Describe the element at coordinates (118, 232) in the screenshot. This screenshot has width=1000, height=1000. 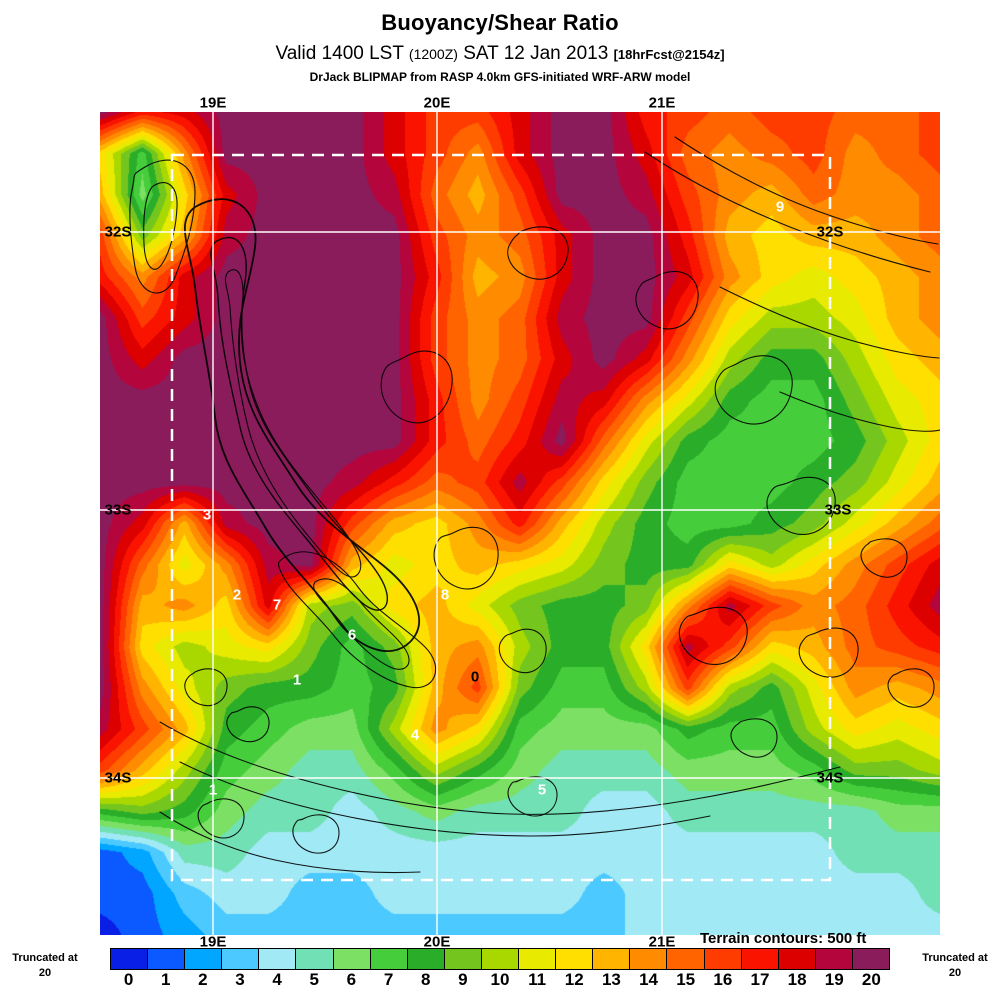
I see `y-tick-32s-left: 32S` at that location.